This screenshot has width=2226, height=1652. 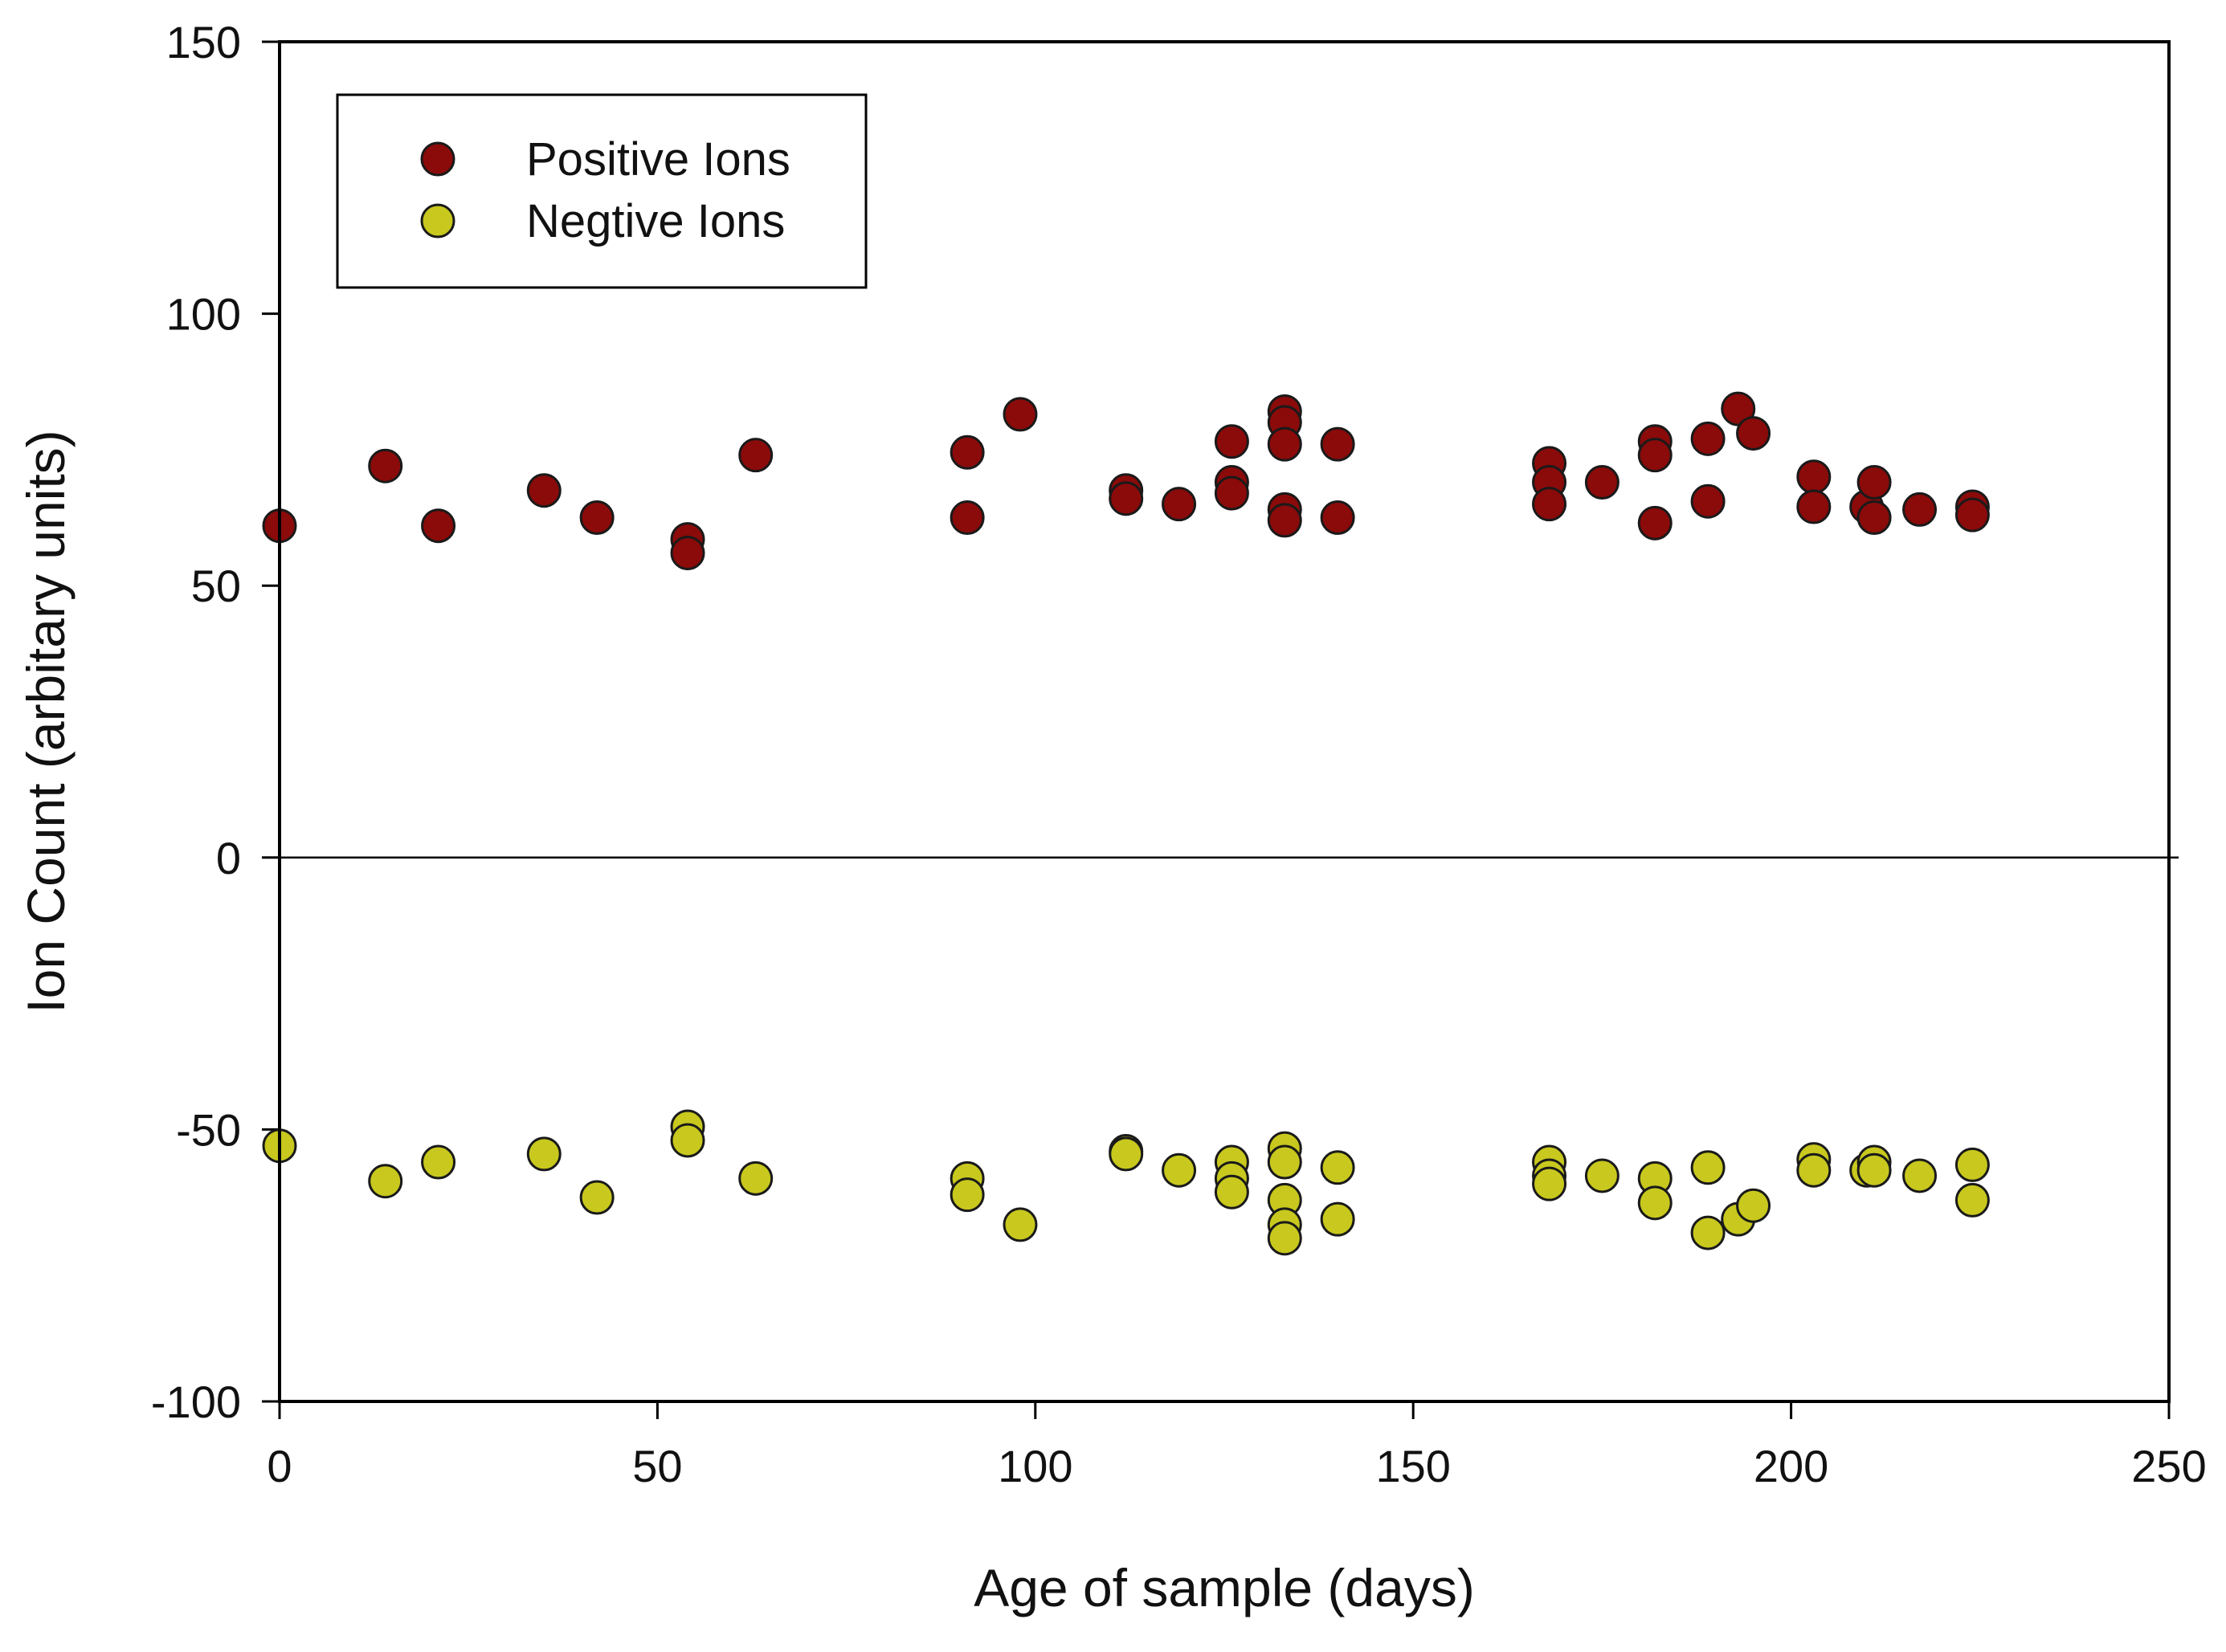 I want to click on x-tick-label: 100, so click(x=1035, y=1466).